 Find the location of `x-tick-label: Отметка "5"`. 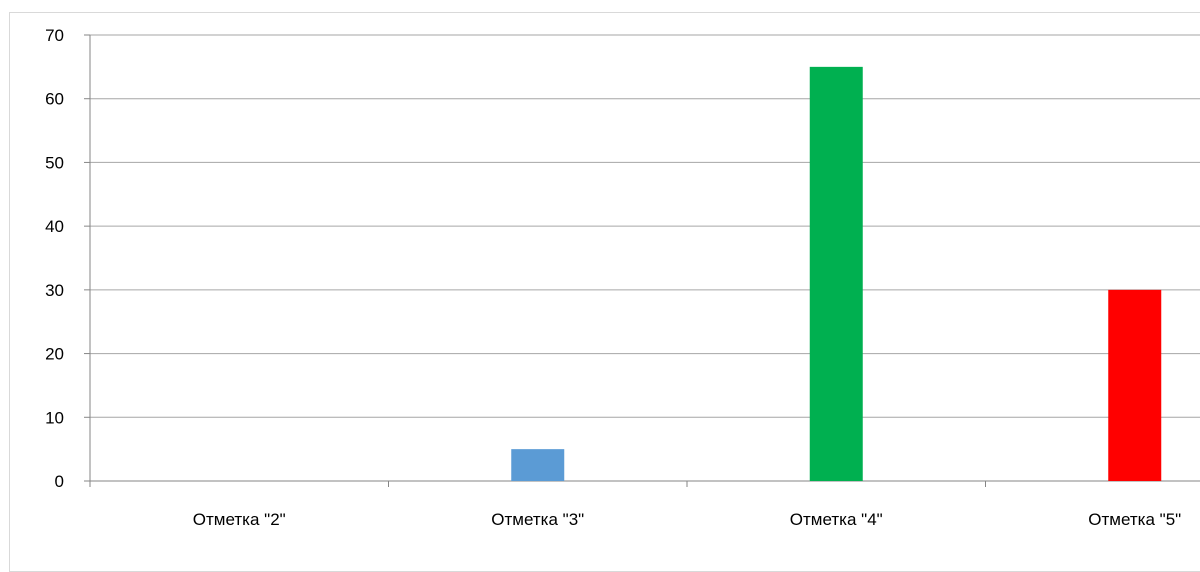

x-tick-label: Отметка "5" is located at coordinates (1134, 519).